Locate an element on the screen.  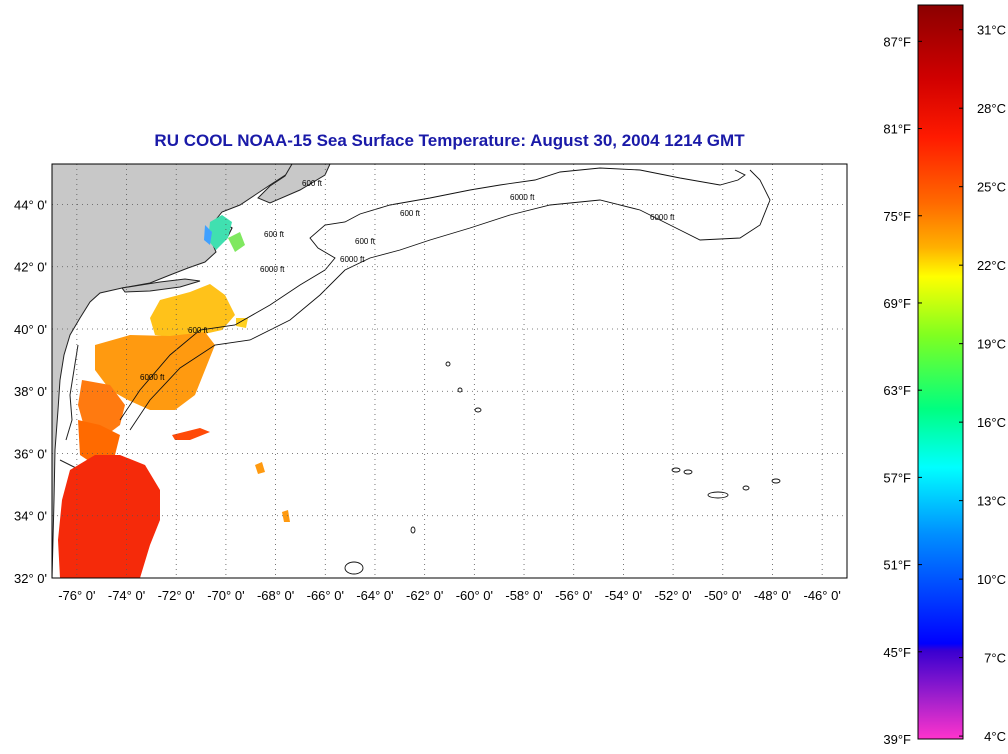
lat-tick-label: 34° 0' is located at coordinates (30, 516).